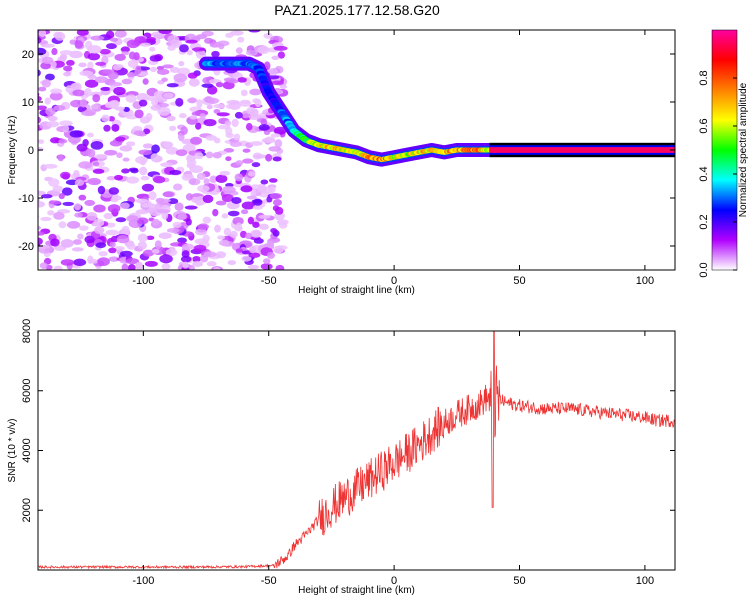 This screenshot has width=750, height=600. What do you see at coordinates (704, 77) in the screenshot?
I see `colorbar-tick-label: 0.8` at bounding box center [704, 77].